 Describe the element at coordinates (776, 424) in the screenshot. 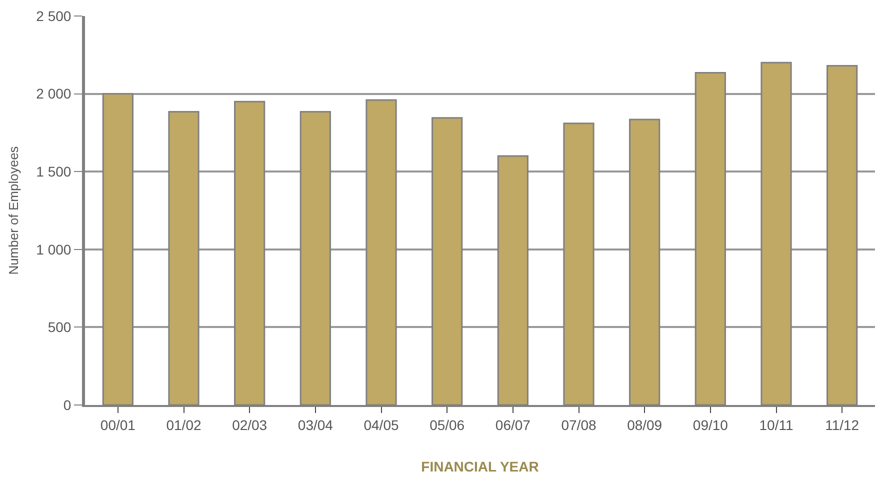

I see `x-tick-label: 10/11` at that location.